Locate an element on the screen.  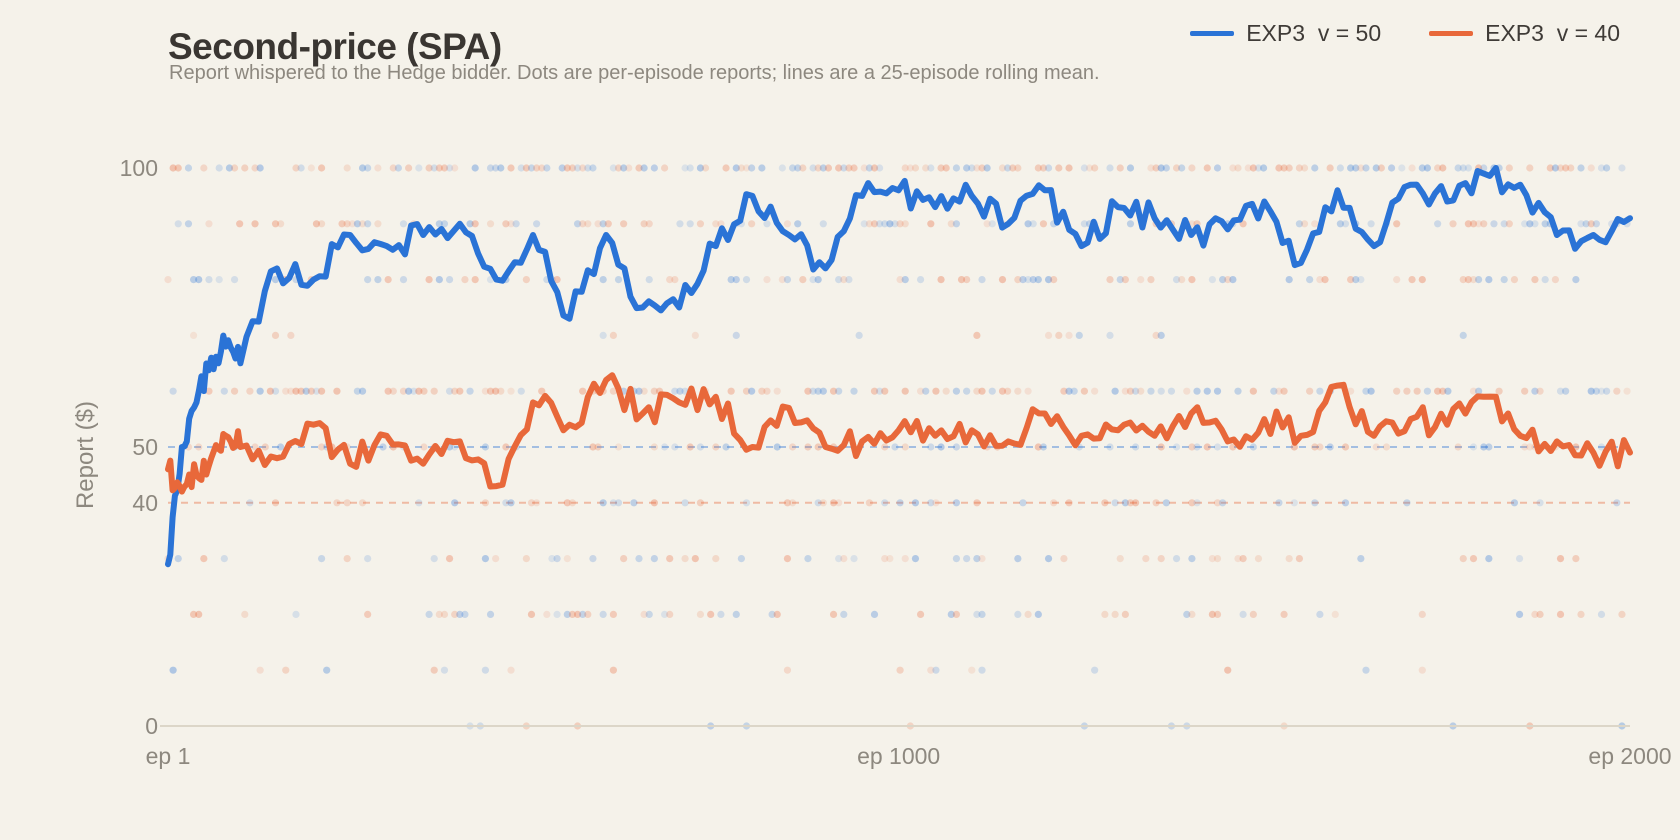
y-tick-label-0: 0 is located at coordinates (151, 726).